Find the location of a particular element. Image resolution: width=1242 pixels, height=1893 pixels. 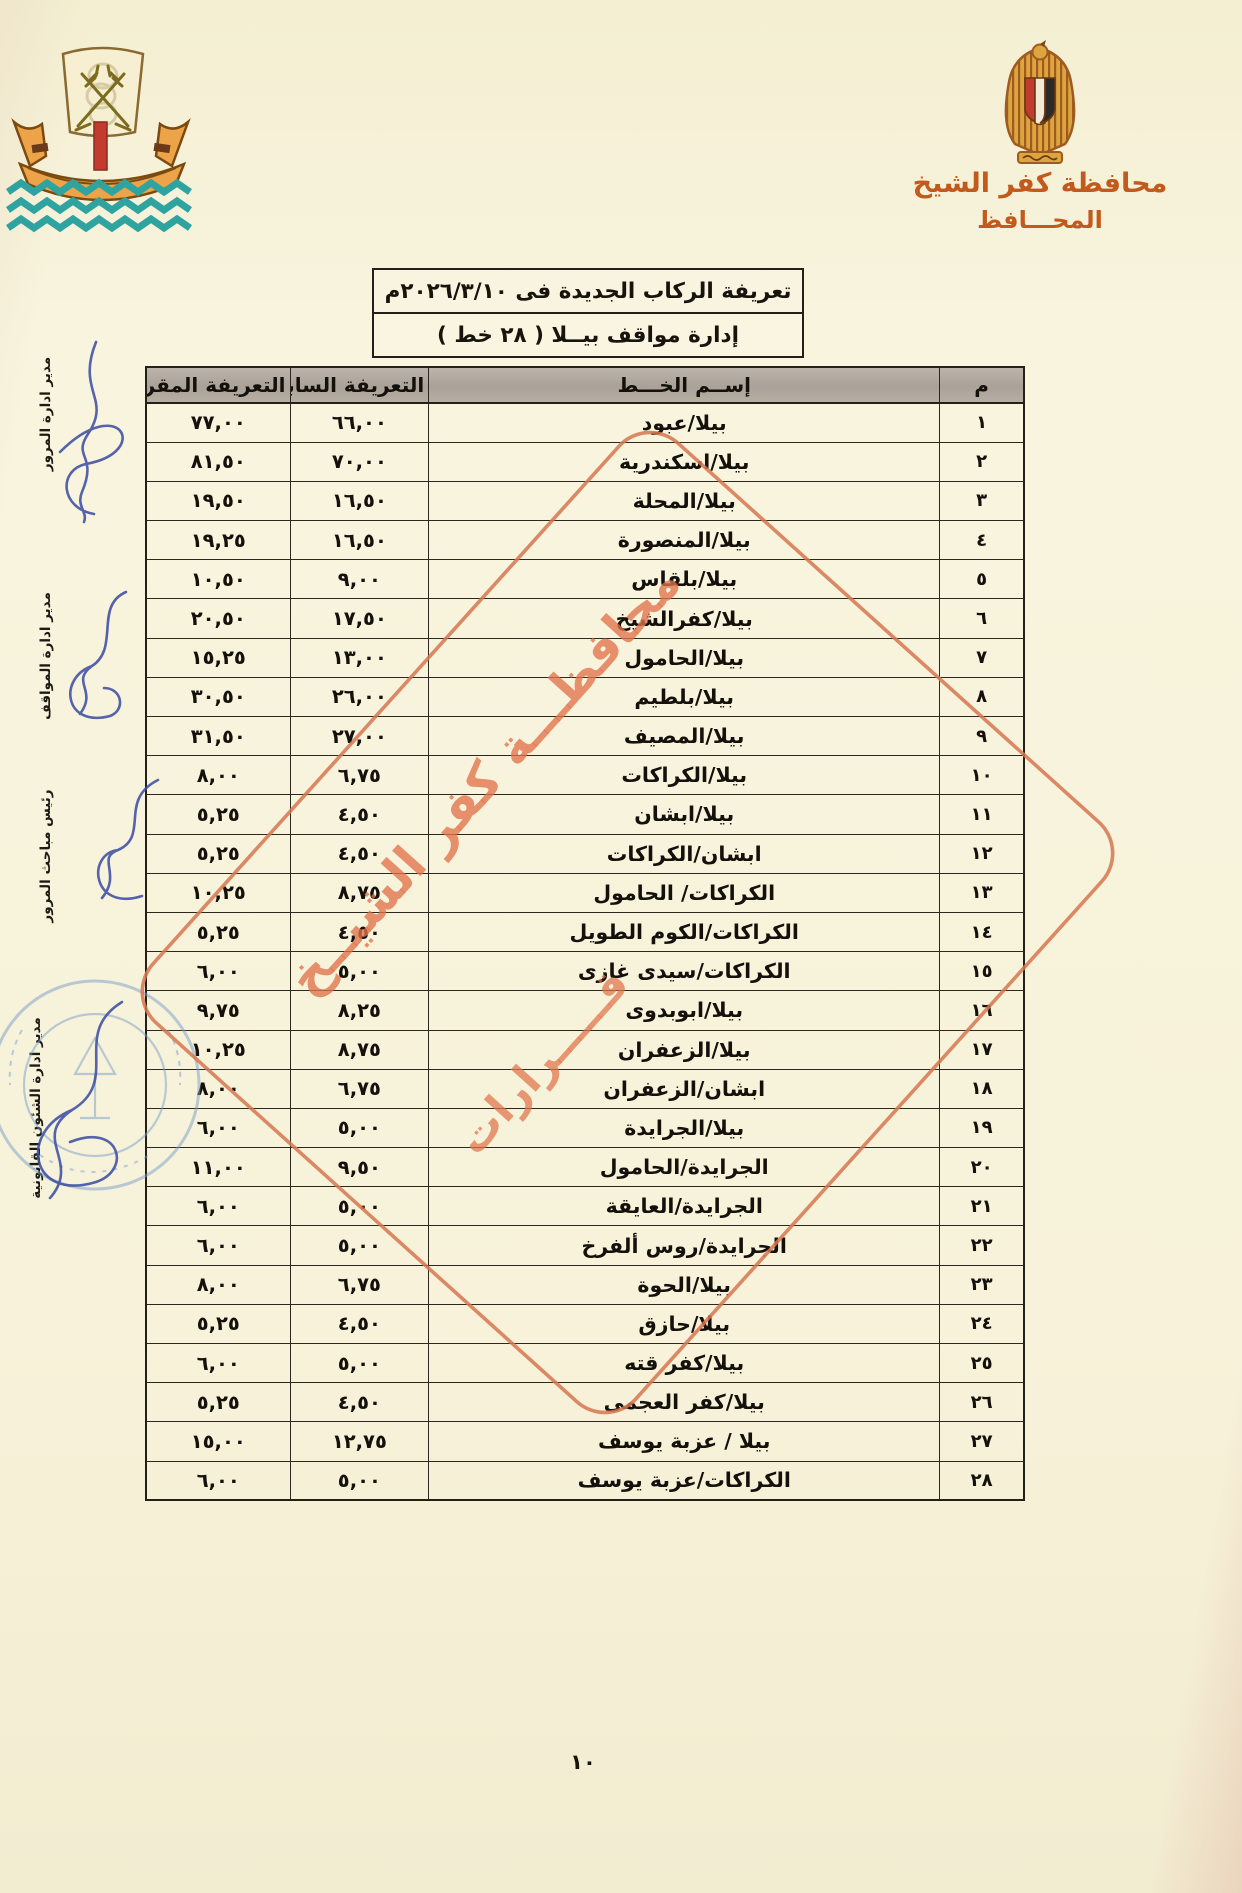

page-number: ١٠ is located at coordinates (583, 1762).